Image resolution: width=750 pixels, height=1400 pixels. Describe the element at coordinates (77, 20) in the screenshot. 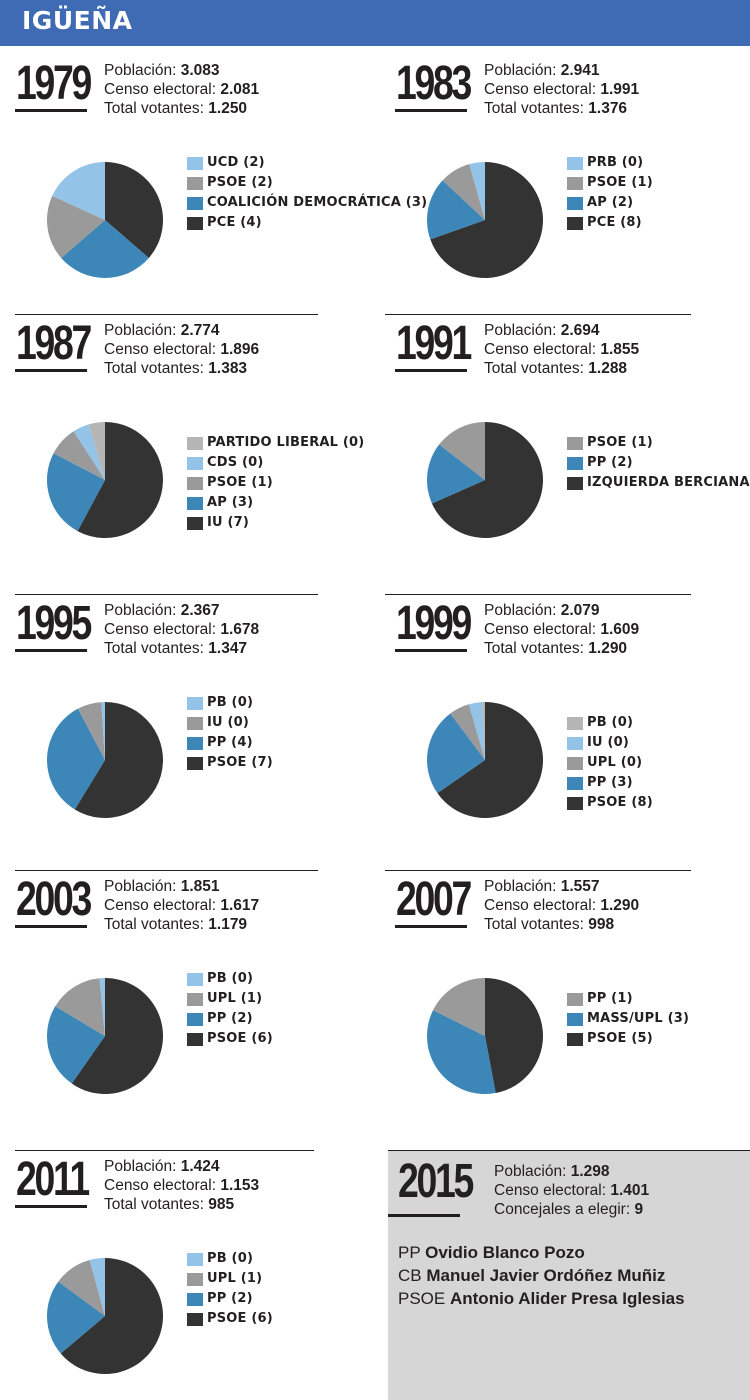

I see `page-title: IGÜEÑA` at that location.